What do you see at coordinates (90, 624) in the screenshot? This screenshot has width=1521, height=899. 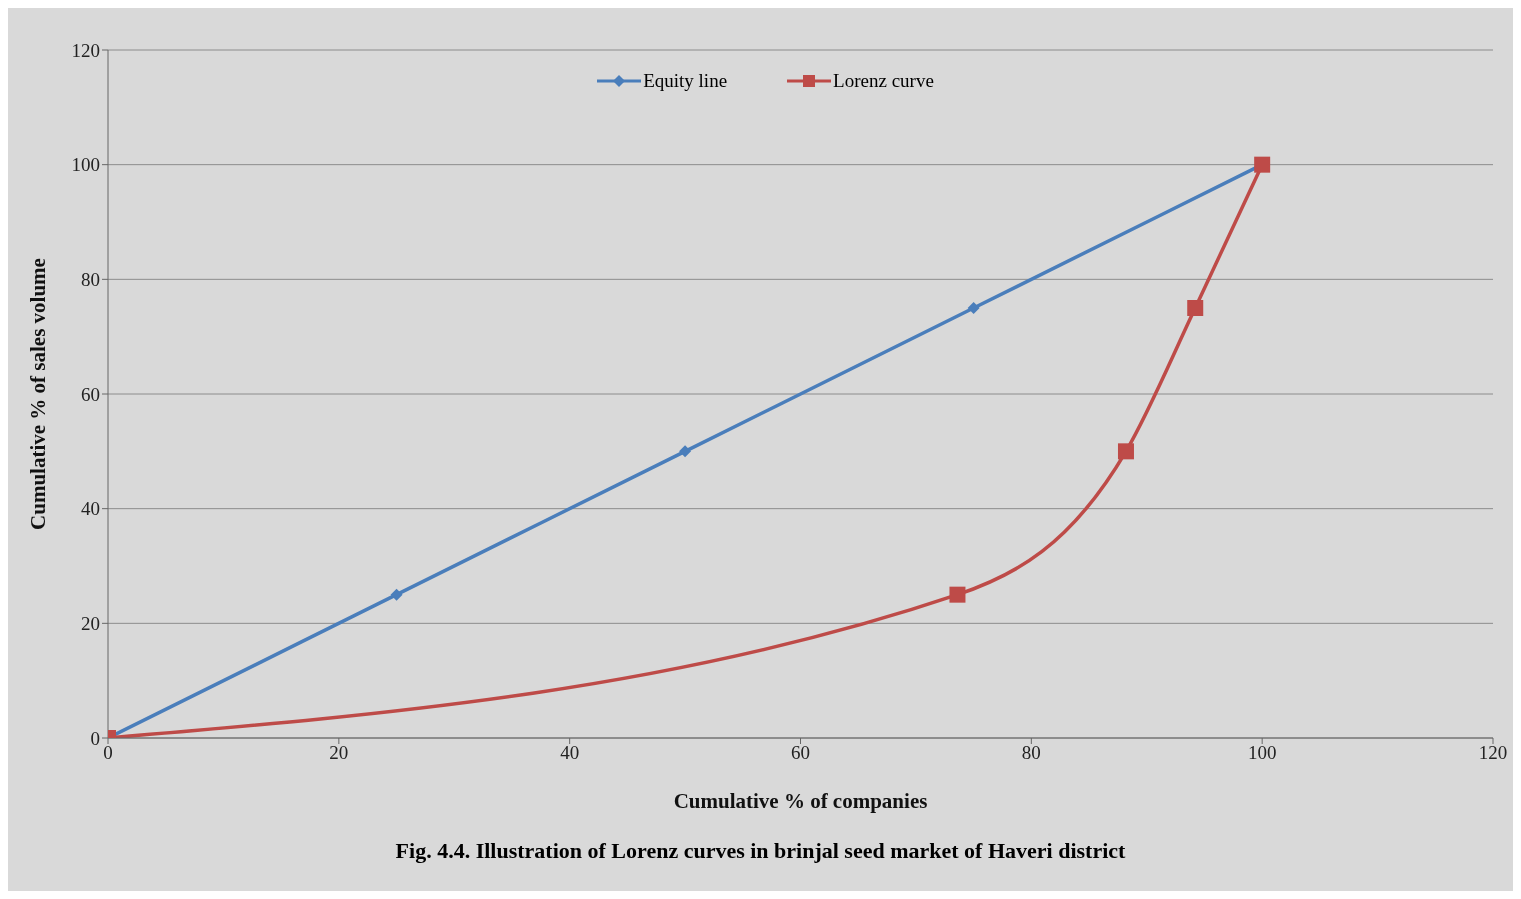 I see `y-tick-label: 20` at bounding box center [90, 624].